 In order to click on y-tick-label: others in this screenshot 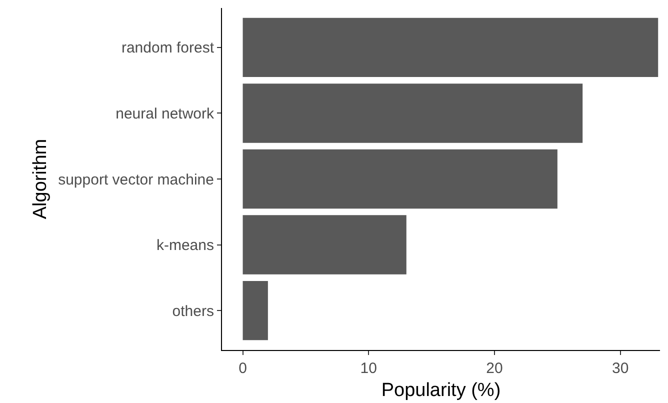, I will do `click(193, 311)`.